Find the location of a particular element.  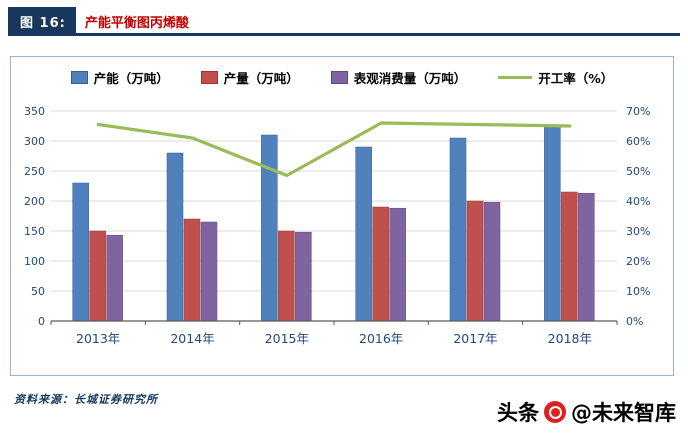

left-axis-tick-label: 350 is located at coordinates (34, 111).